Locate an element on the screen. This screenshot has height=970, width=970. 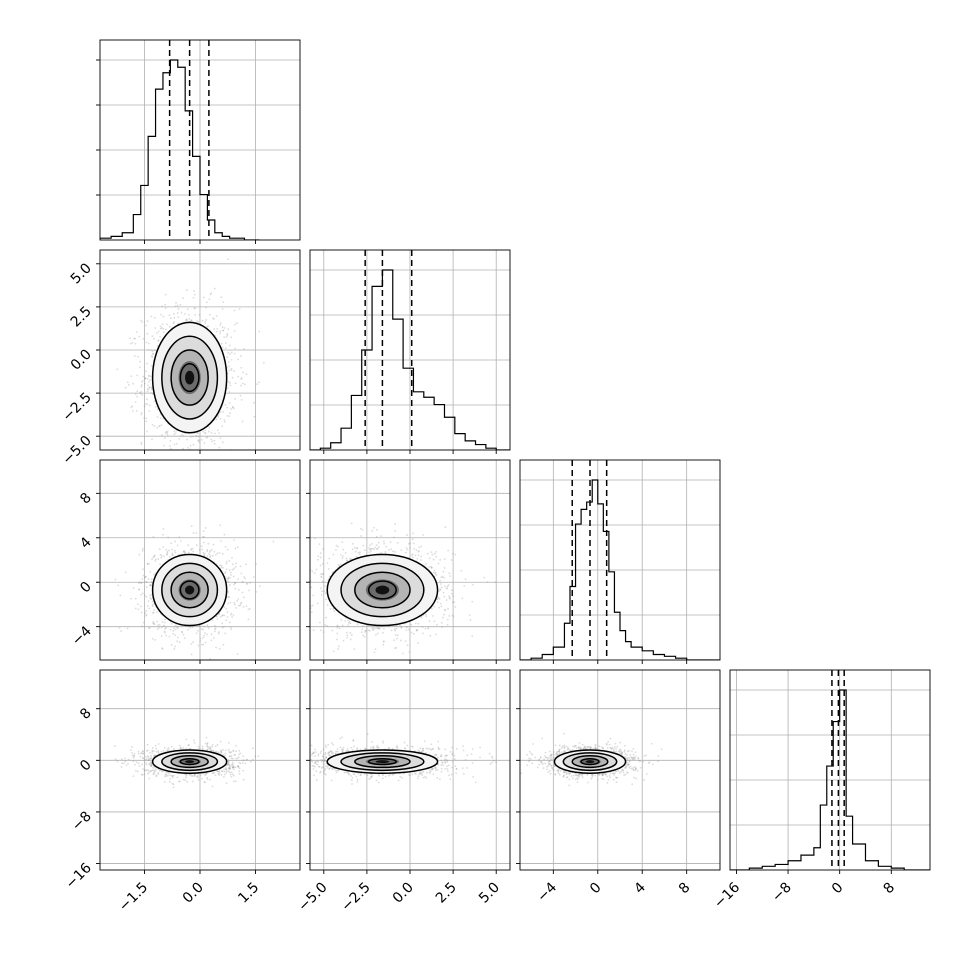
contour-1.5σ is located at coordinates (382, 590).